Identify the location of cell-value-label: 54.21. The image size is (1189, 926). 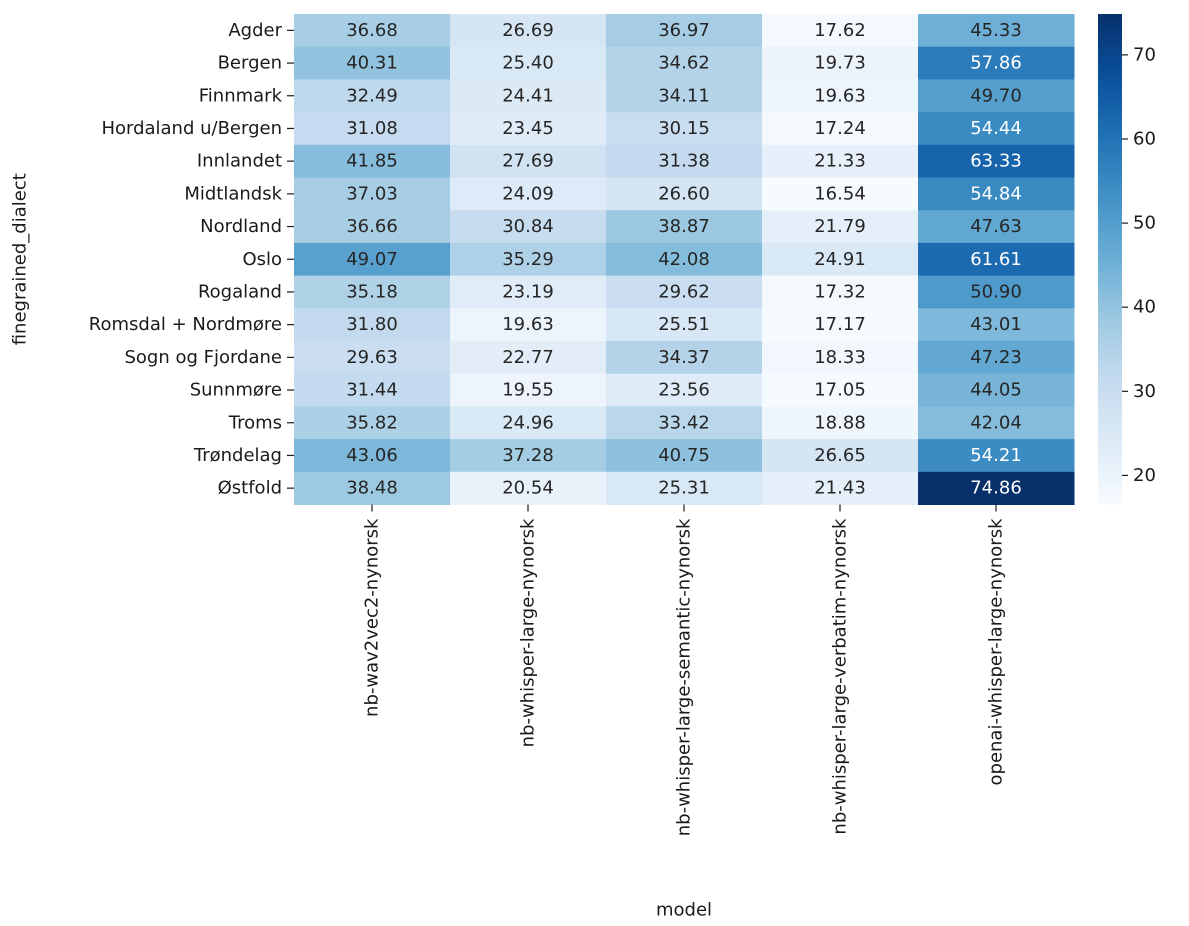
(996, 455).